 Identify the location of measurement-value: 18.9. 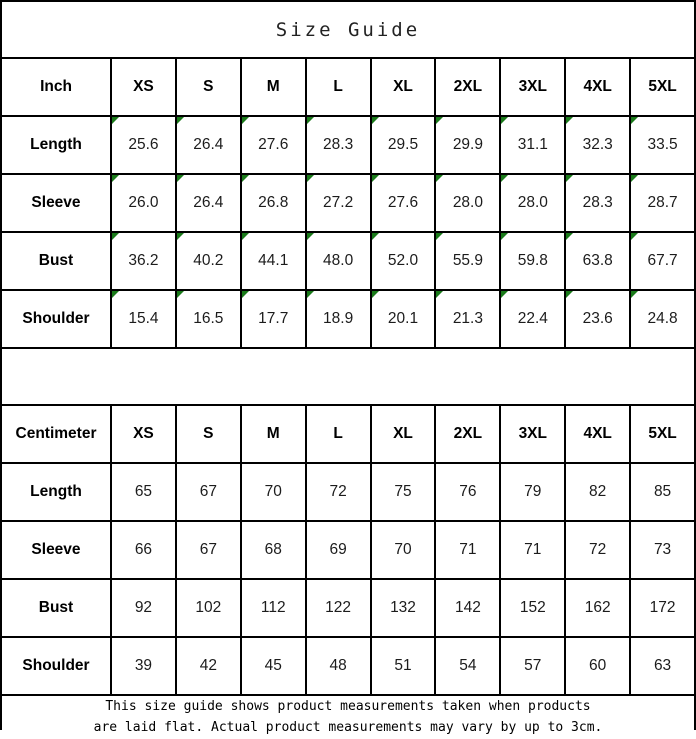
(338, 318).